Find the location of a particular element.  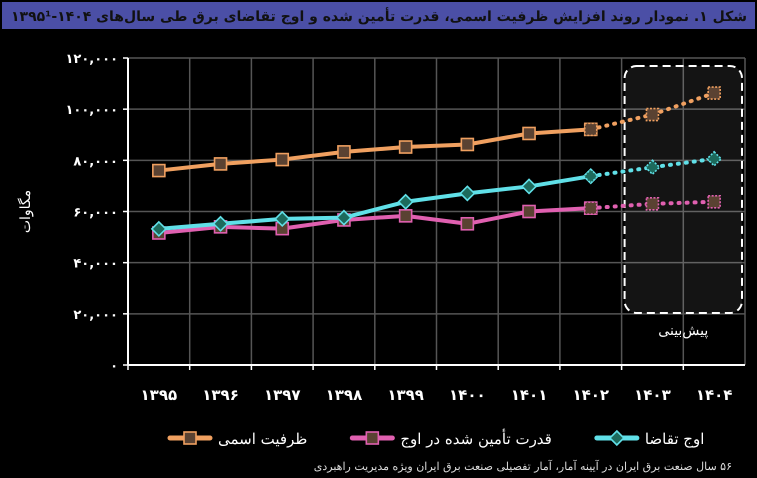

y-tick-label: ۶۰,۰۰۰ is located at coordinates (95, 213).